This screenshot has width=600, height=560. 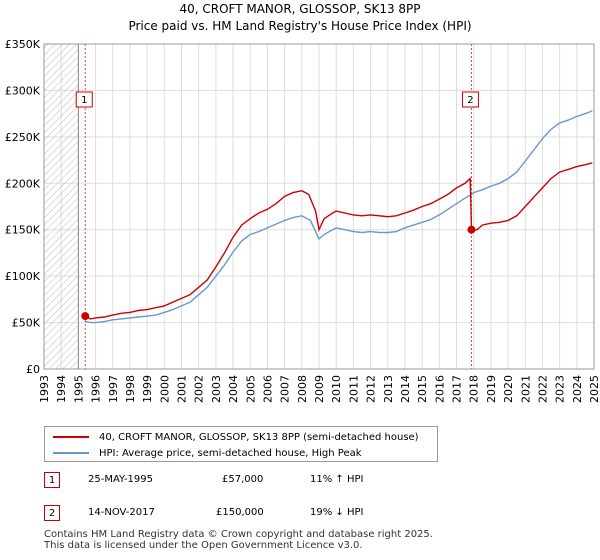 What do you see at coordinates (491, 389) in the screenshot?
I see `x-tick-label: 2019` at bounding box center [491, 389].